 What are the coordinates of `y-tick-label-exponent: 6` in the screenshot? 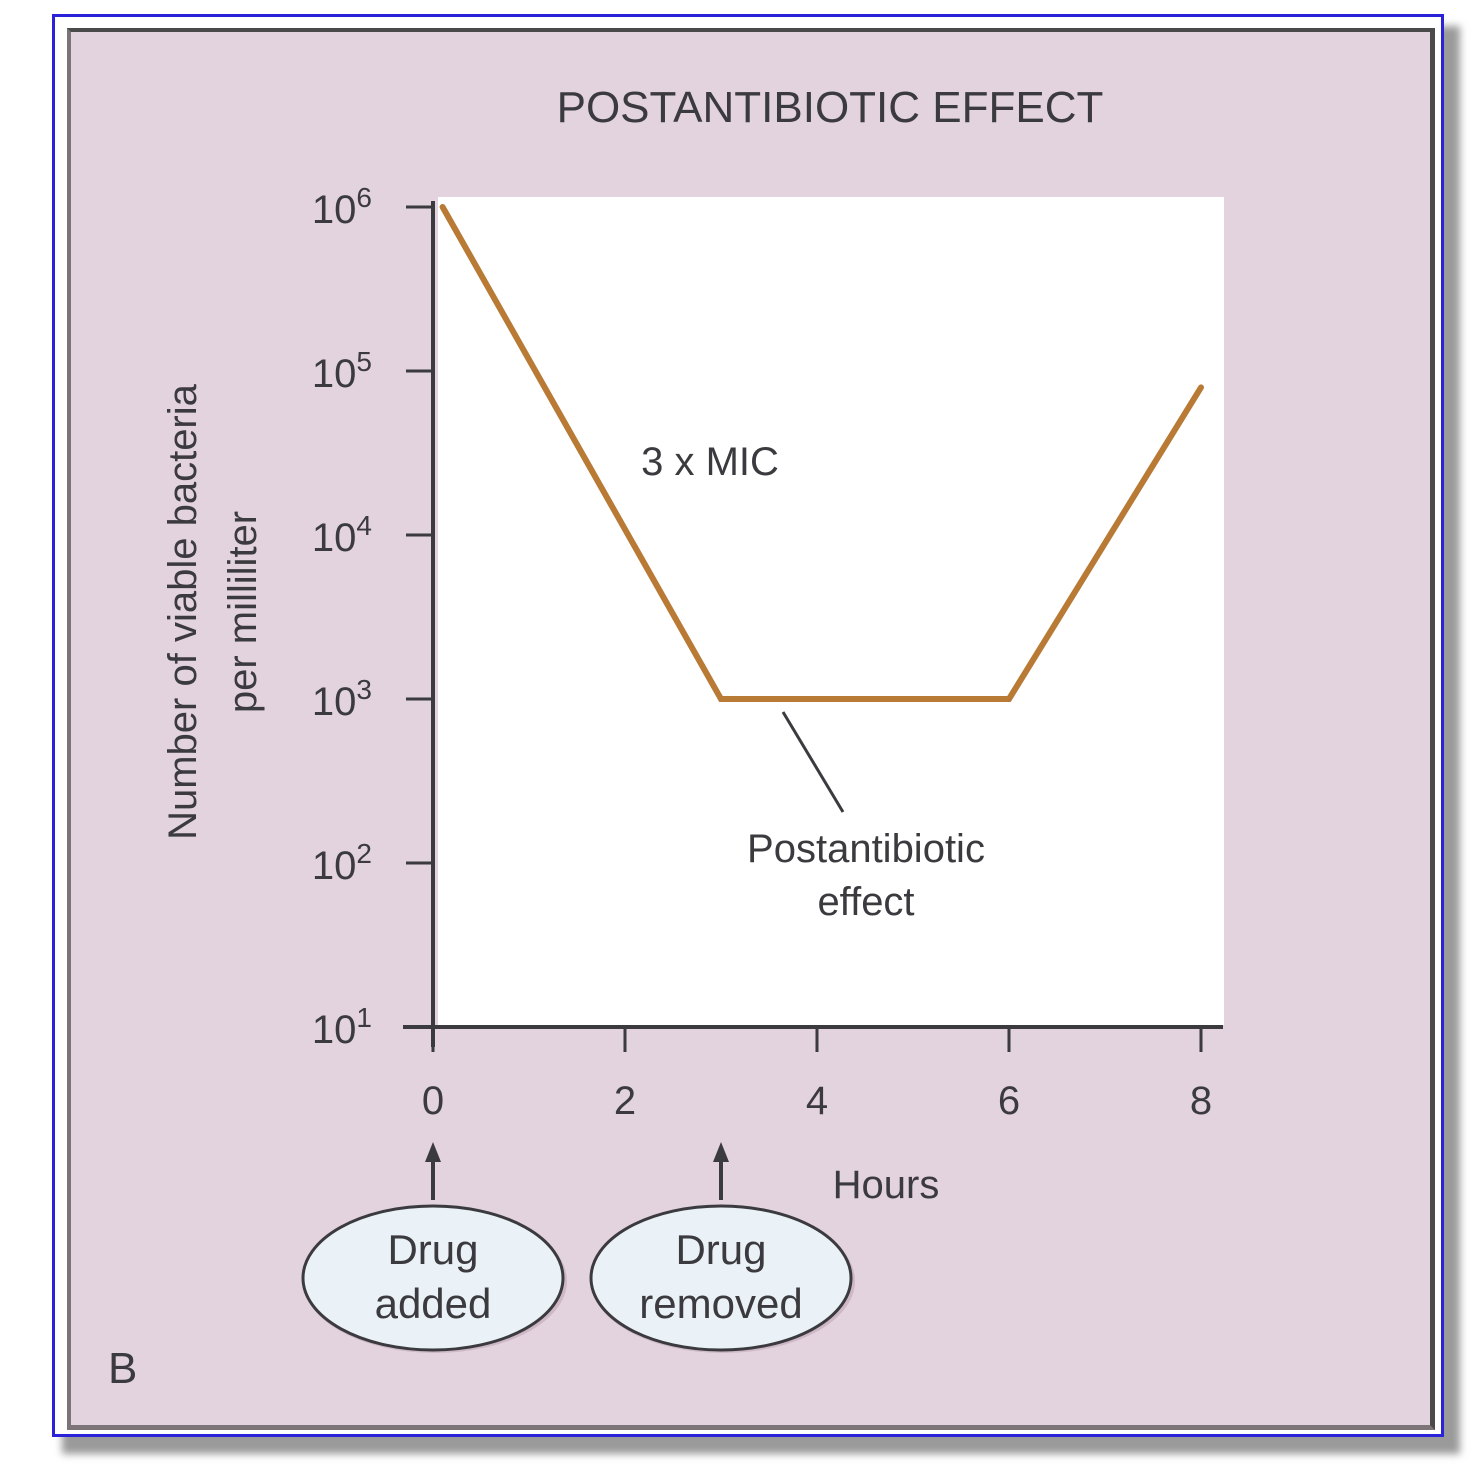 It's located at (364, 197).